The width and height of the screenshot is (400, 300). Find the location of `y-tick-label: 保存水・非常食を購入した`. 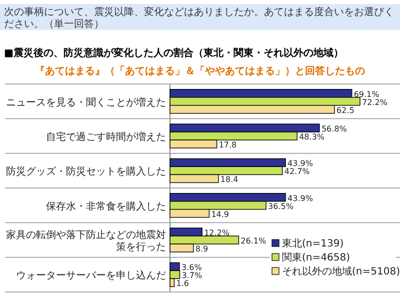

y-tick-label: 保存水・非常食を購入した is located at coordinates (106, 206).